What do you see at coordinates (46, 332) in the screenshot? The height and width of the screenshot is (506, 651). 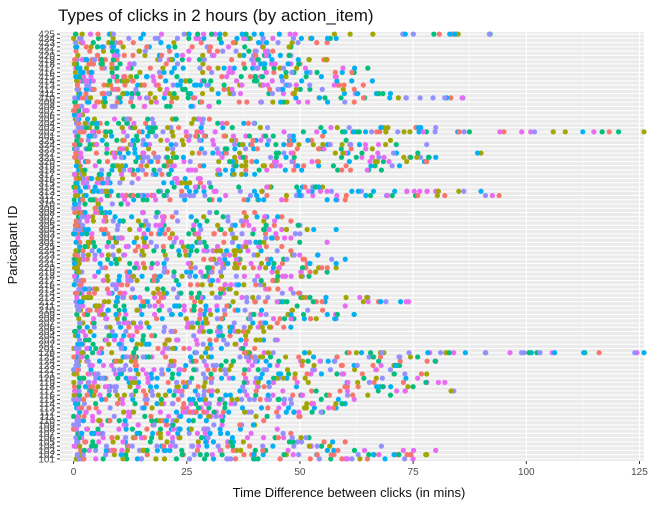 I see `y-tick-label: 205` at bounding box center [46, 332].